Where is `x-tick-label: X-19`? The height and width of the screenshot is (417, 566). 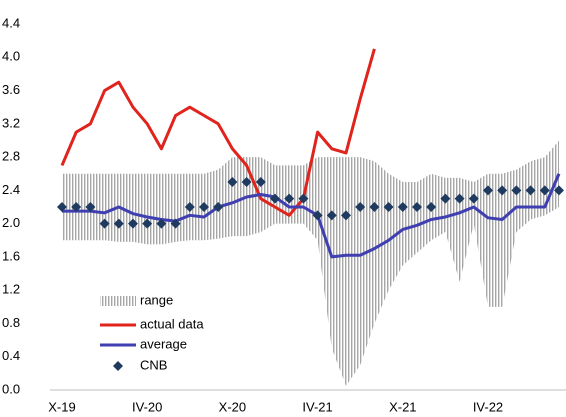 x-tick-label: X-19 is located at coordinates (61, 406).